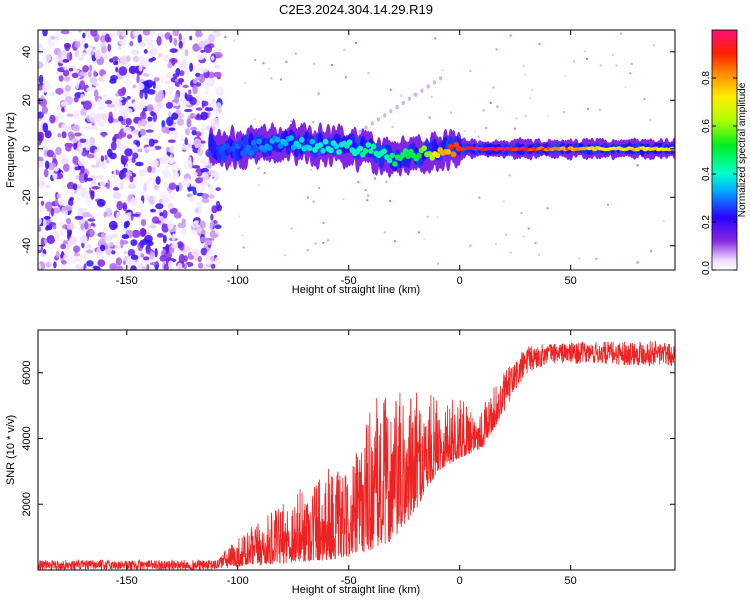 The width and height of the screenshot is (750, 600). Describe the element at coordinates (27, 504) in the screenshot. I see `y-tick-label: 2000` at that location.